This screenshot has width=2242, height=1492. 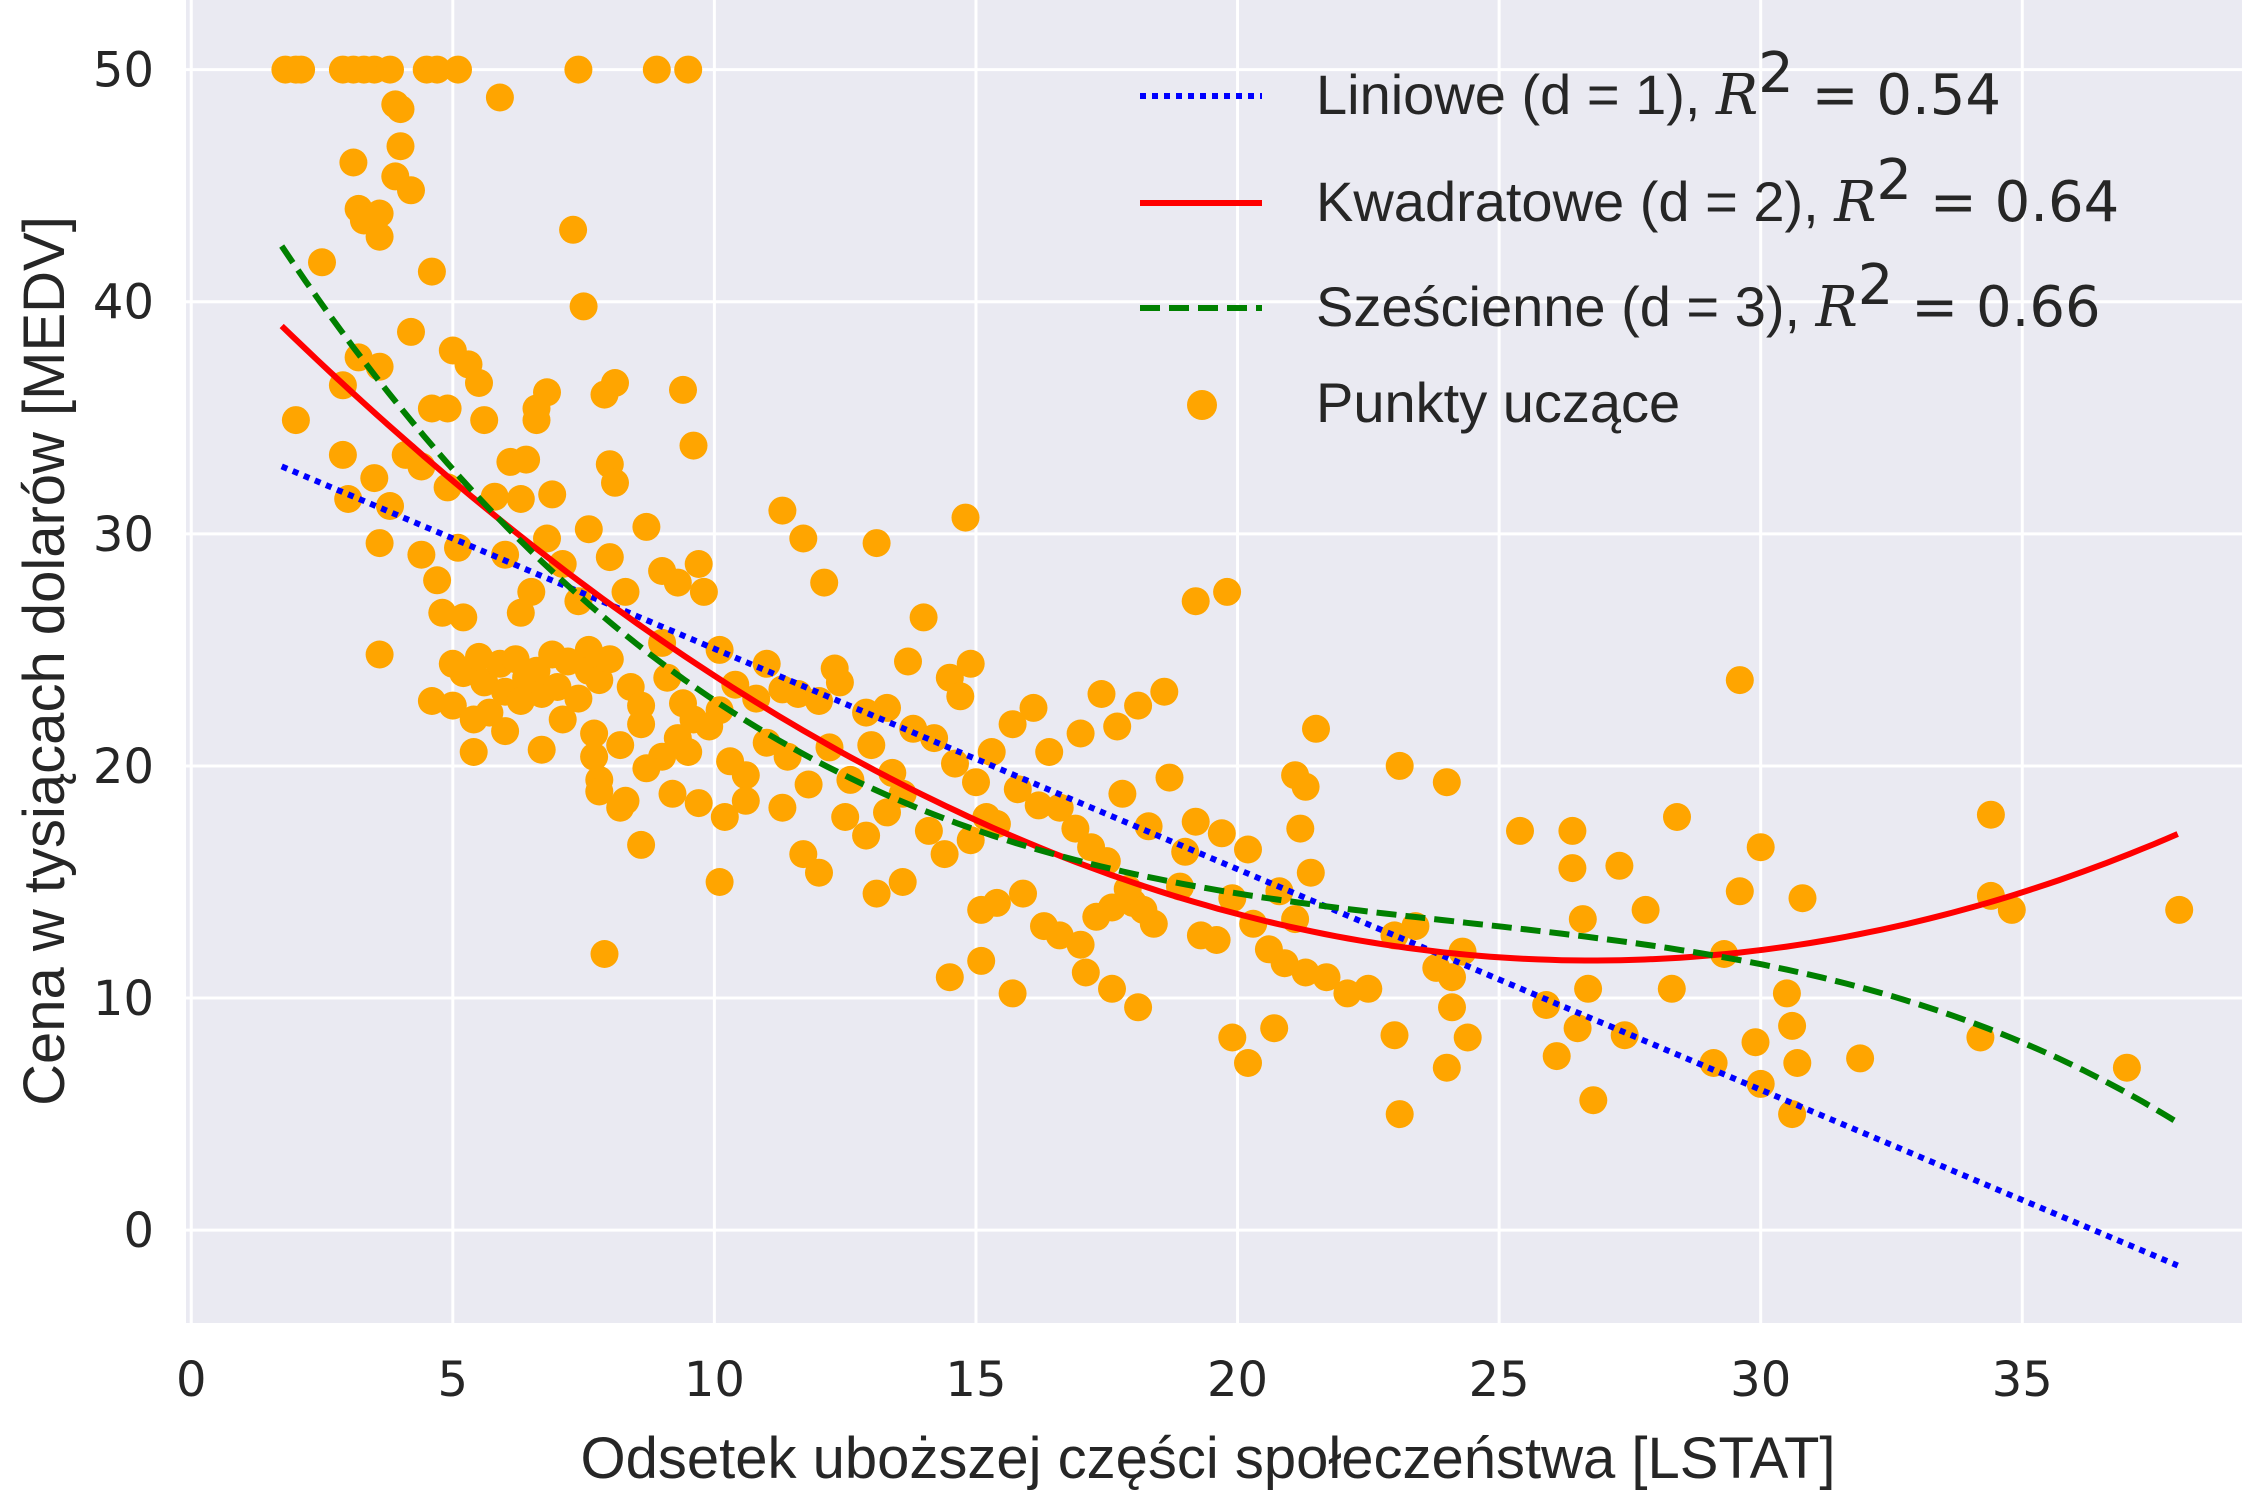 I want to click on y-tick-labels: 0 10 20 30 40 50, so click(x=123, y=651).